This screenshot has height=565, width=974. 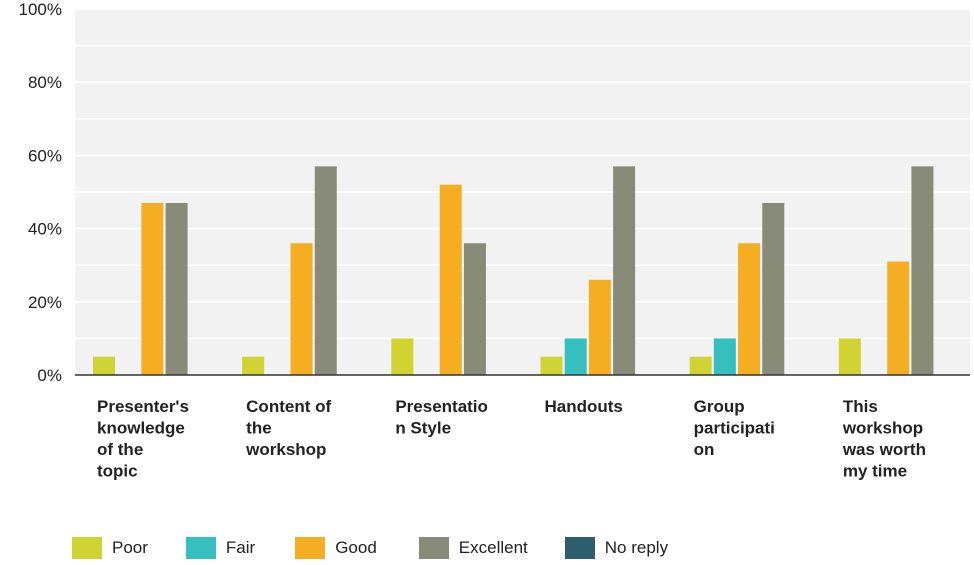 I want to click on x-category-label: Presentatio n Style, so click(x=441, y=417).